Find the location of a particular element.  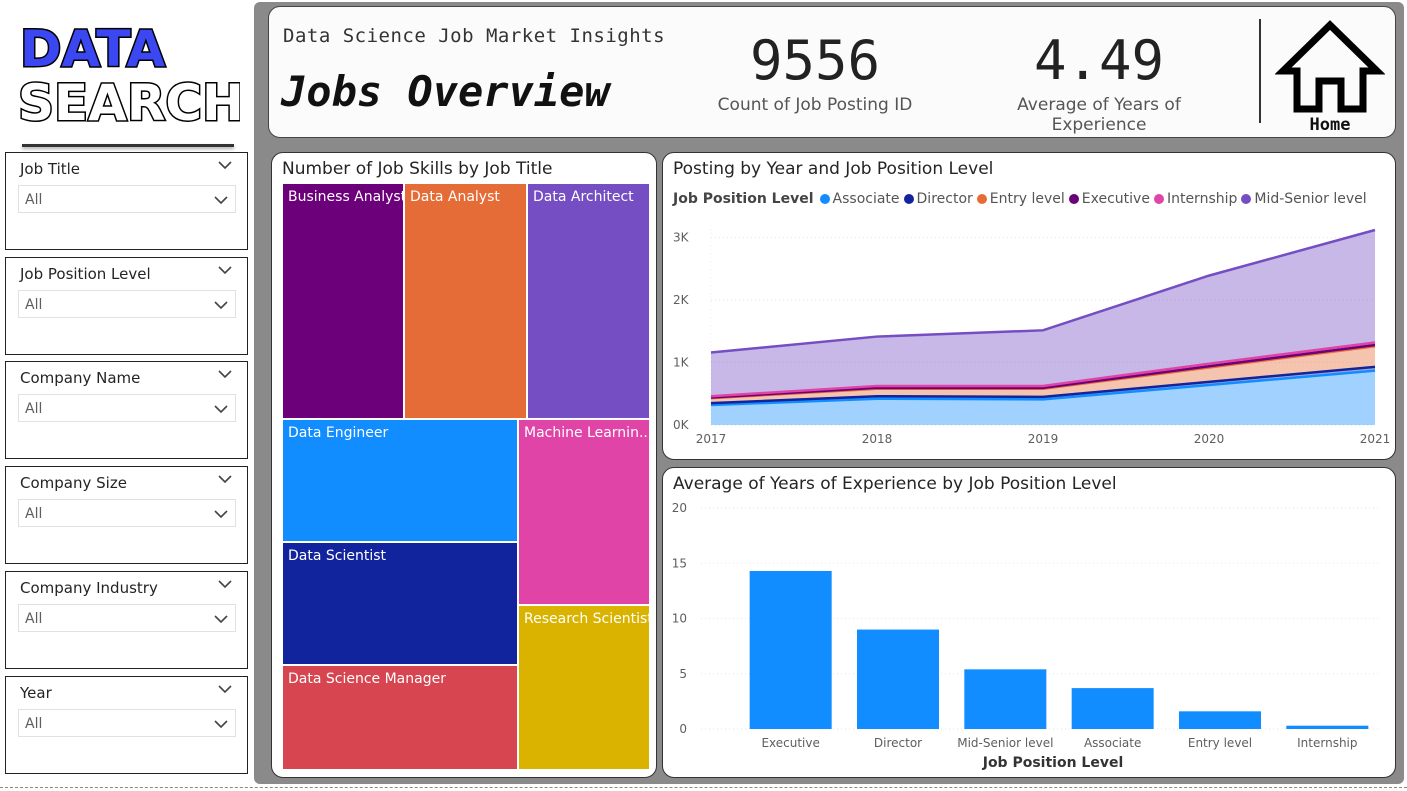

legend-label: Mid-Senior level is located at coordinates (1310, 199).